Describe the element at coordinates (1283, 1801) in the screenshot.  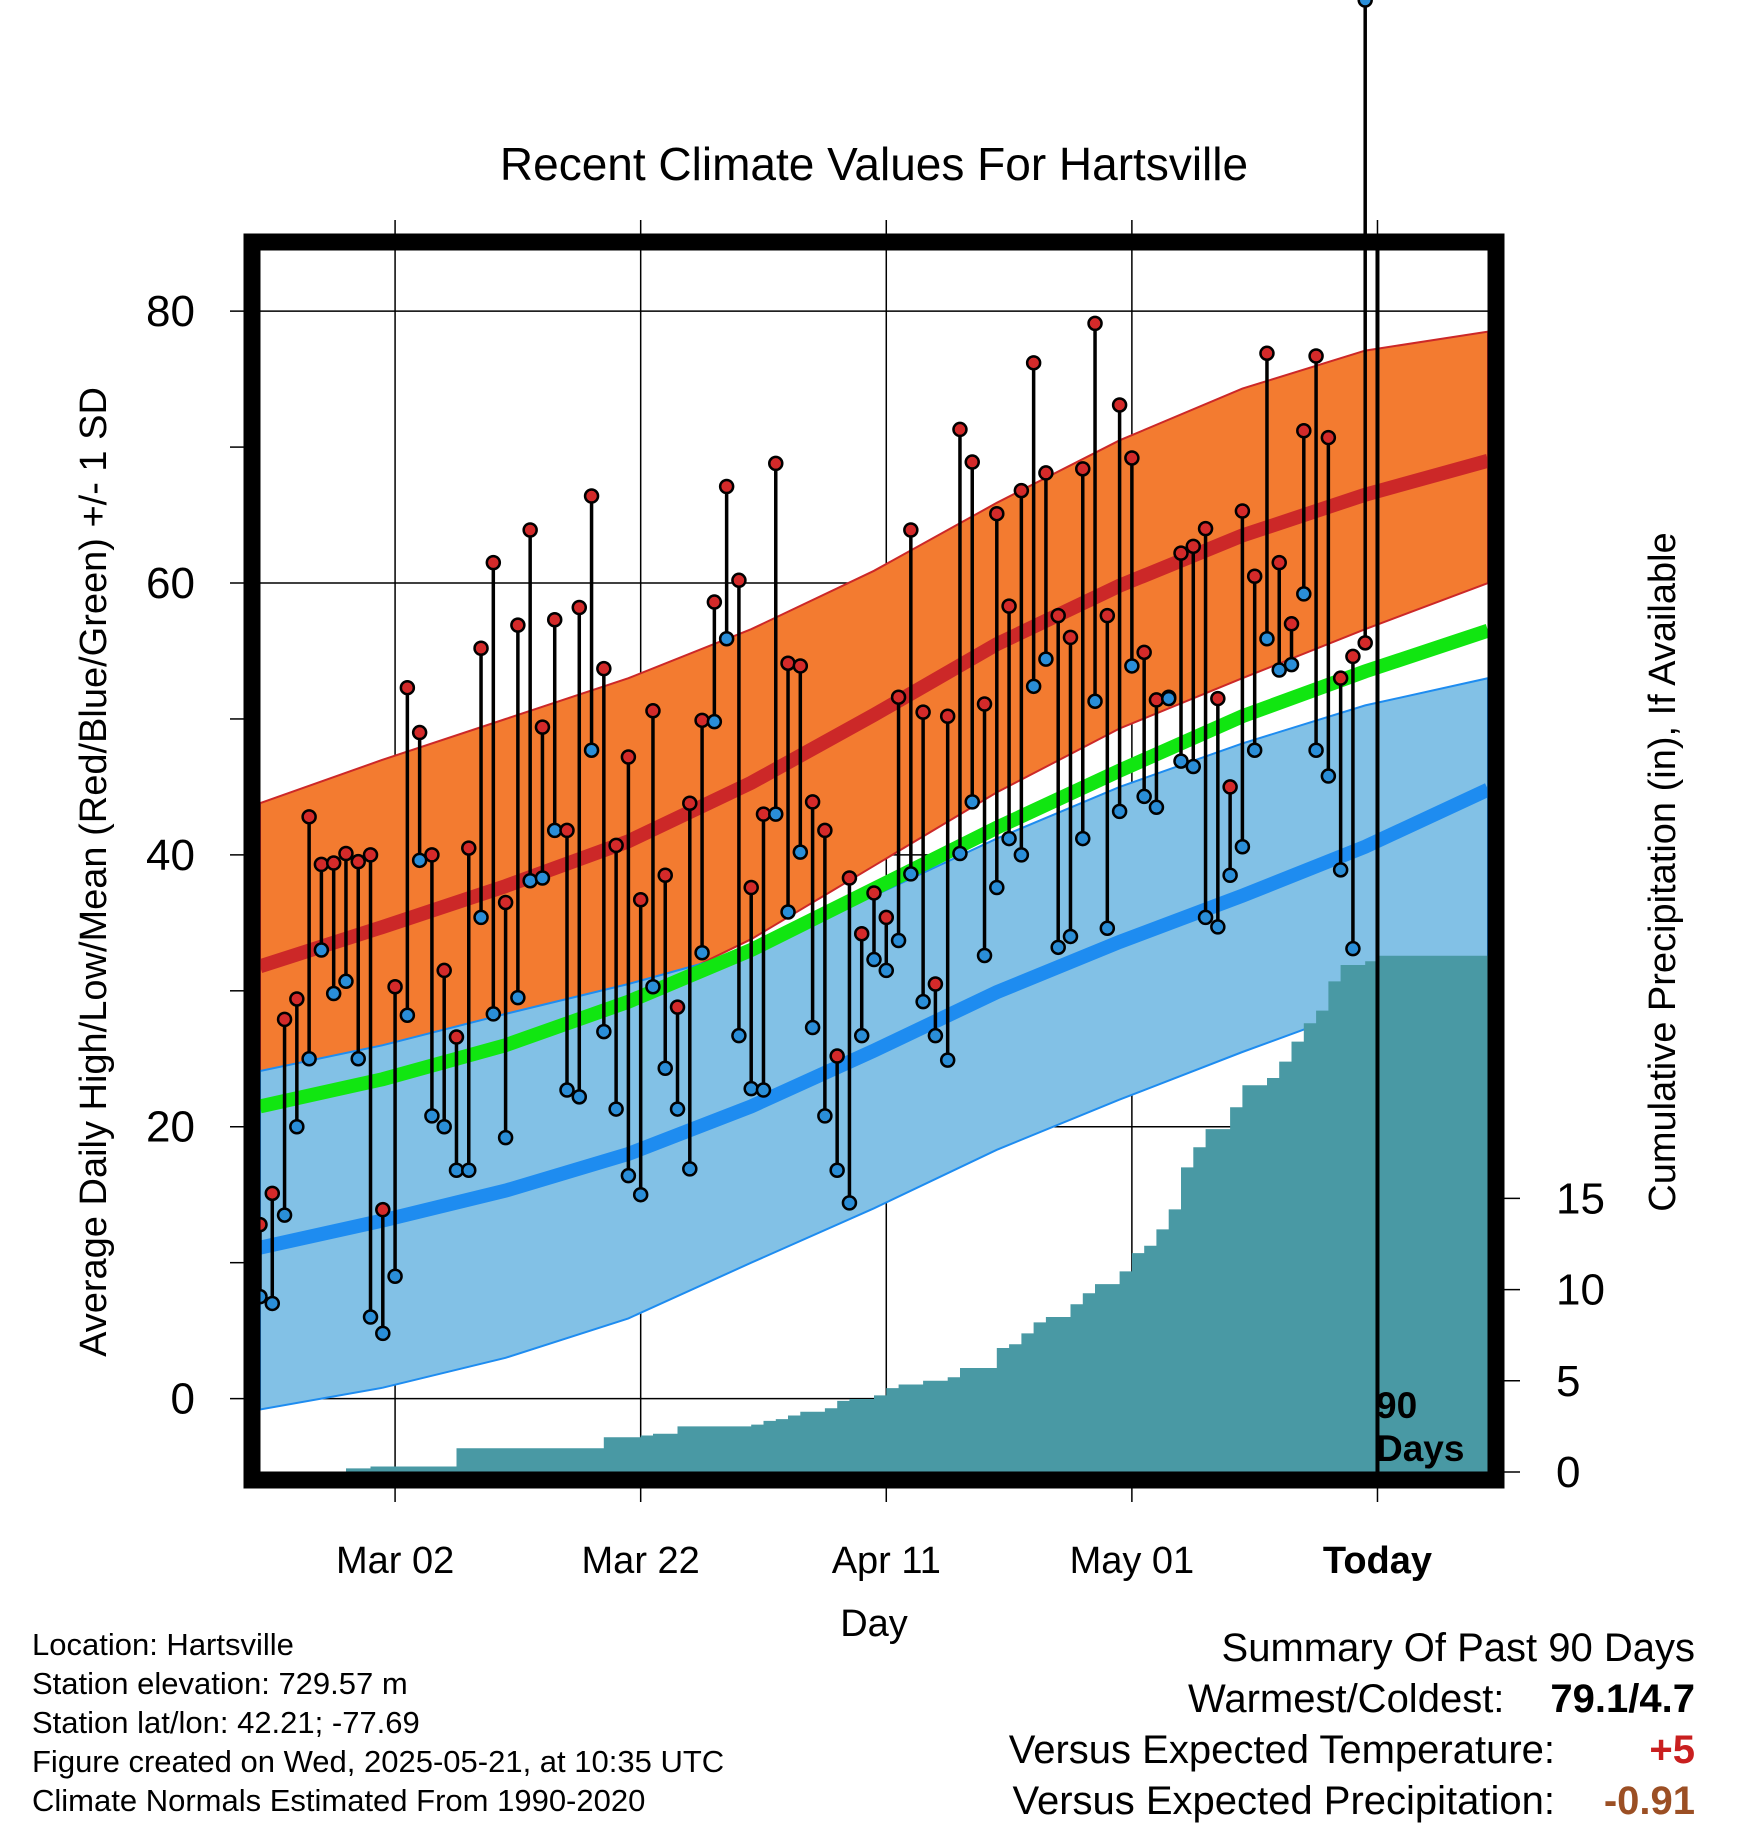
I see `summary-precip-label: Versus Expected Precipitation:` at that location.